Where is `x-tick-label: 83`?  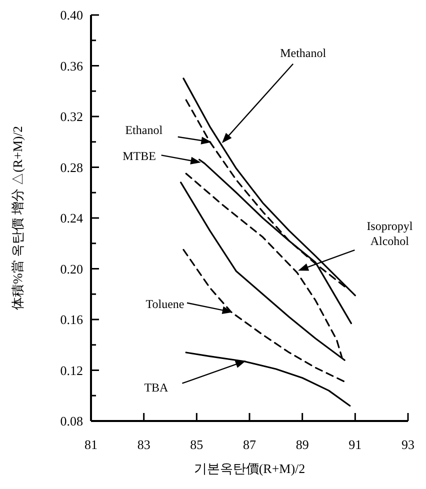 x-tick-label: 83 is located at coordinates (143, 444).